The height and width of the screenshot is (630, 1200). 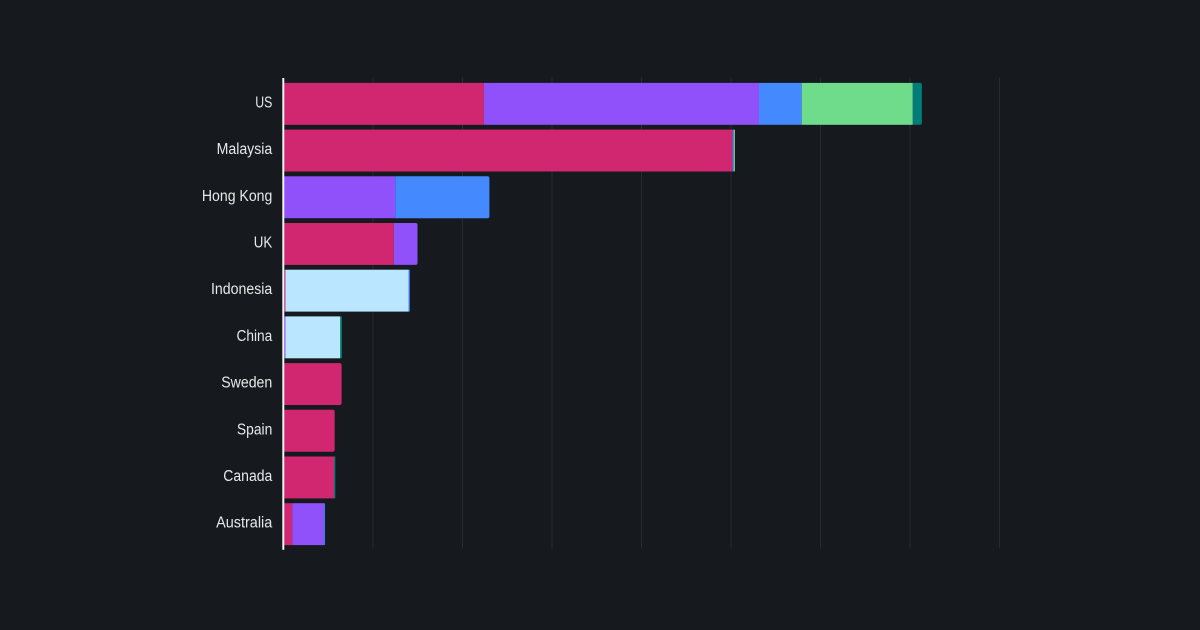 What do you see at coordinates (242, 289) in the screenshot?
I see `svg-text: Indonesia` at bounding box center [242, 289].